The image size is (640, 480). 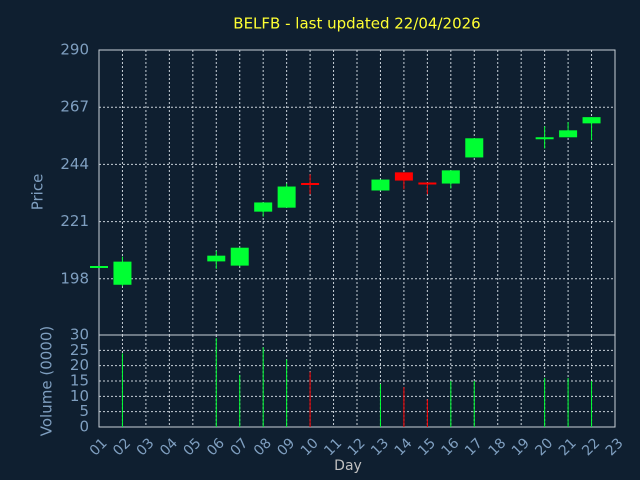 What do you see at coordinates (74, 278) in the screenshot?
I see `y-tick-label: 198` at bounding box center [74, 278].